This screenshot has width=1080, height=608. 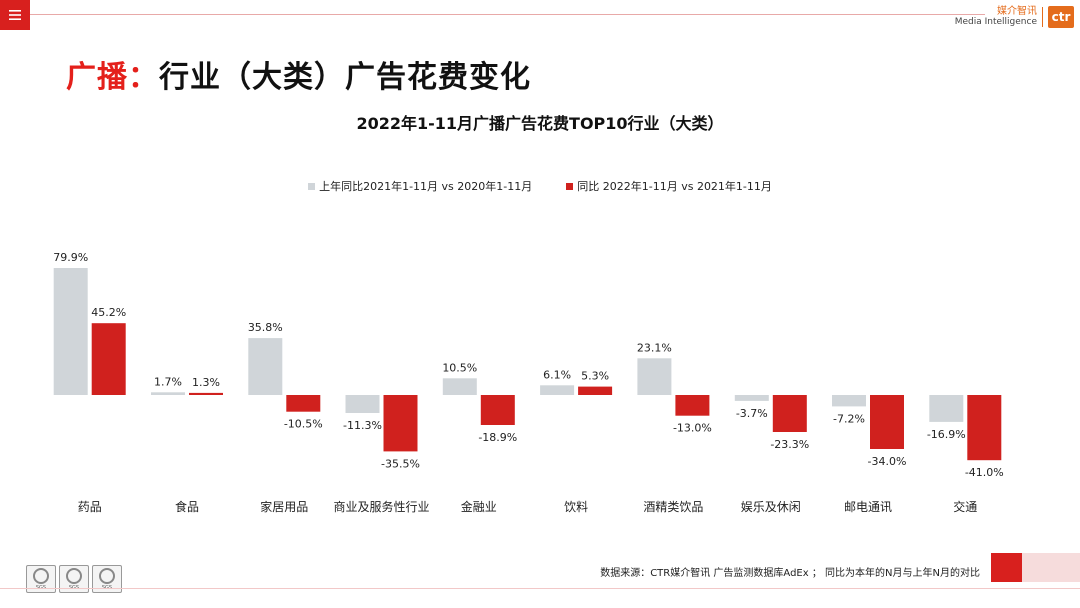 I want to click on category-label: 商业及服务性行业, so click(x=381, y=506).